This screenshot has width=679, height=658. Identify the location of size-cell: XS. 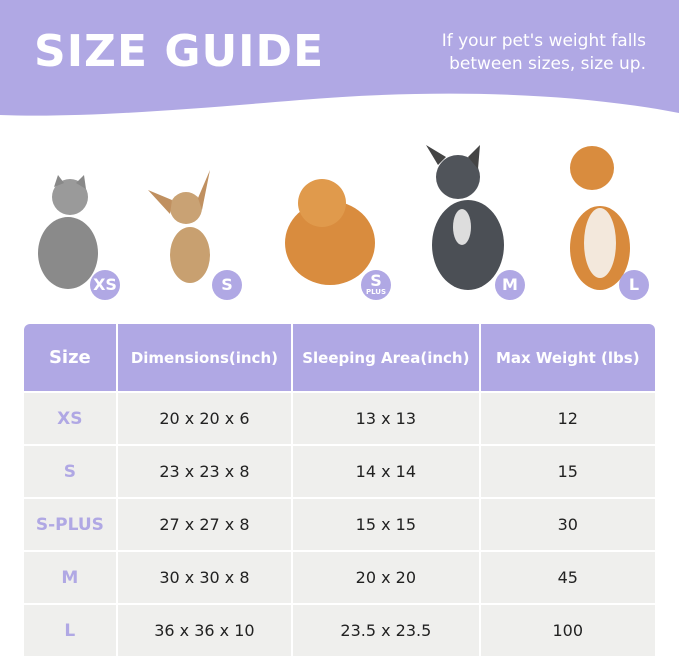
(70, 418).